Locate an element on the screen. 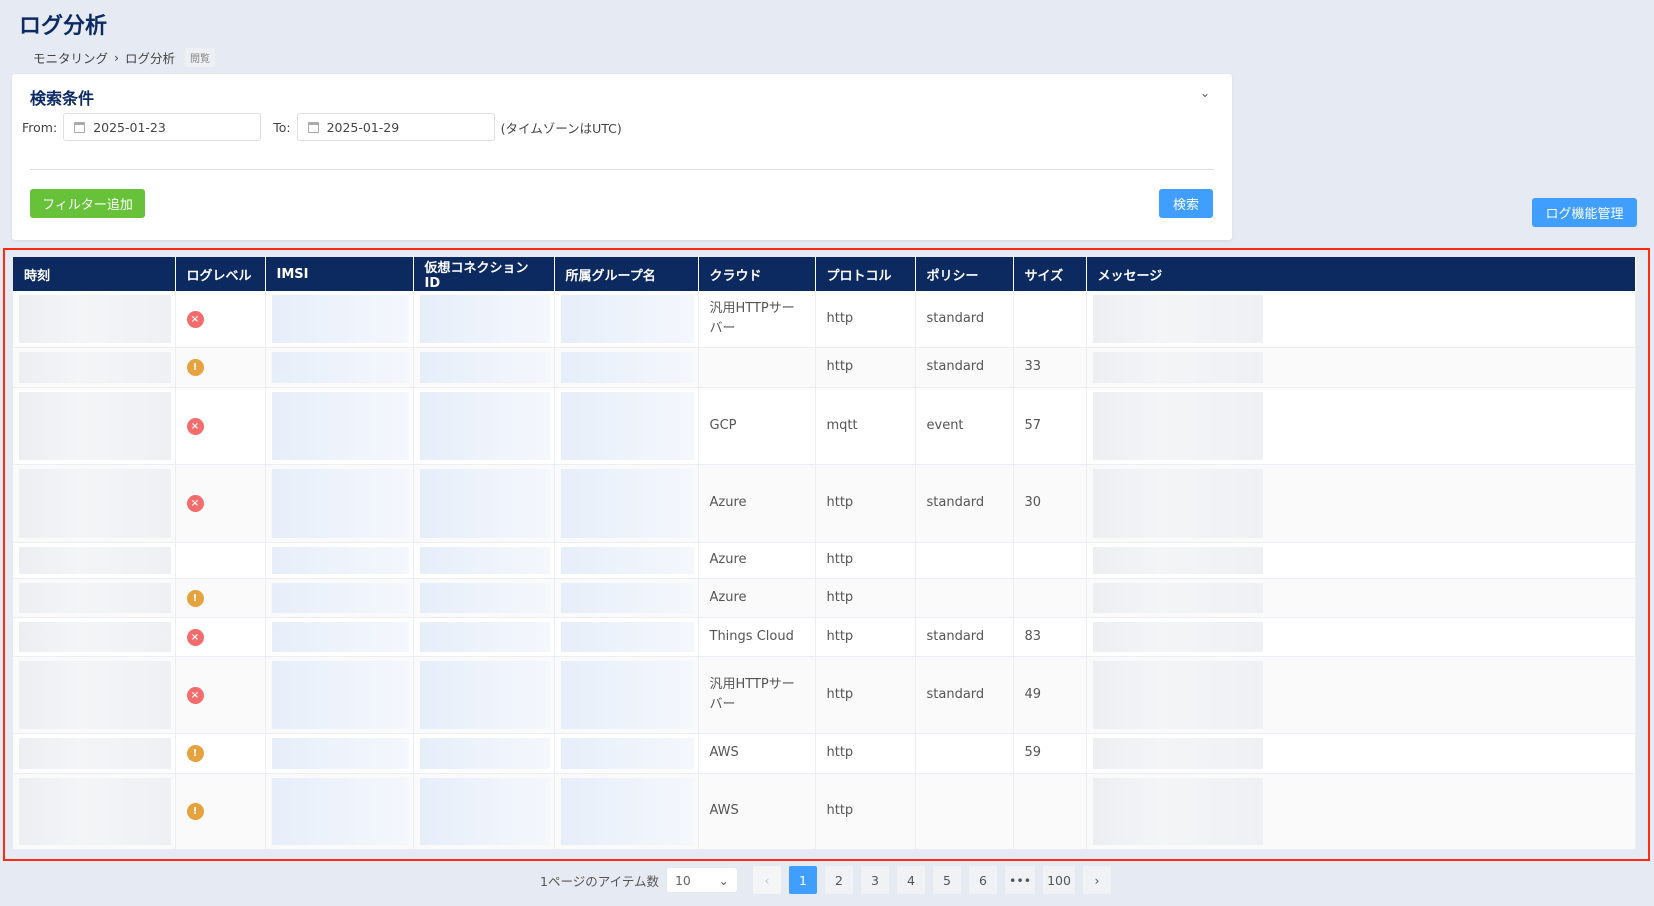 The height and width of the screenshot is (906, 1654). table-row: × 汎用HTTPサーバー http standard is located at coordinates (824, 319).